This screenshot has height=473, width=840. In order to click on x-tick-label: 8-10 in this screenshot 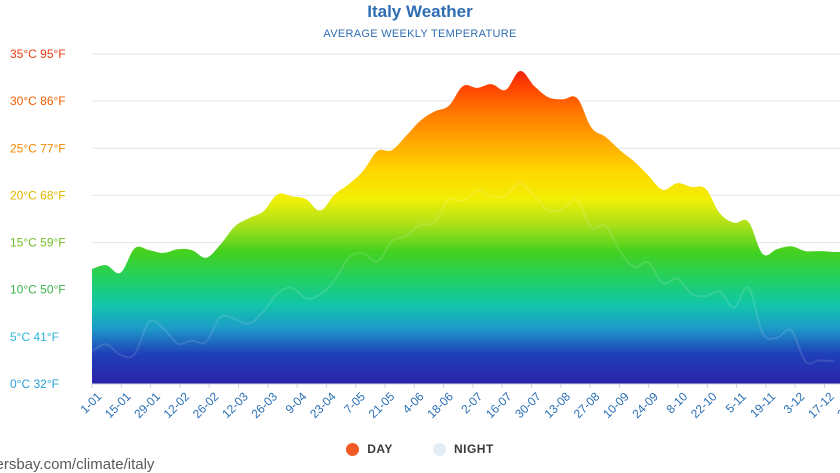, I will do `click(676, 402)`.